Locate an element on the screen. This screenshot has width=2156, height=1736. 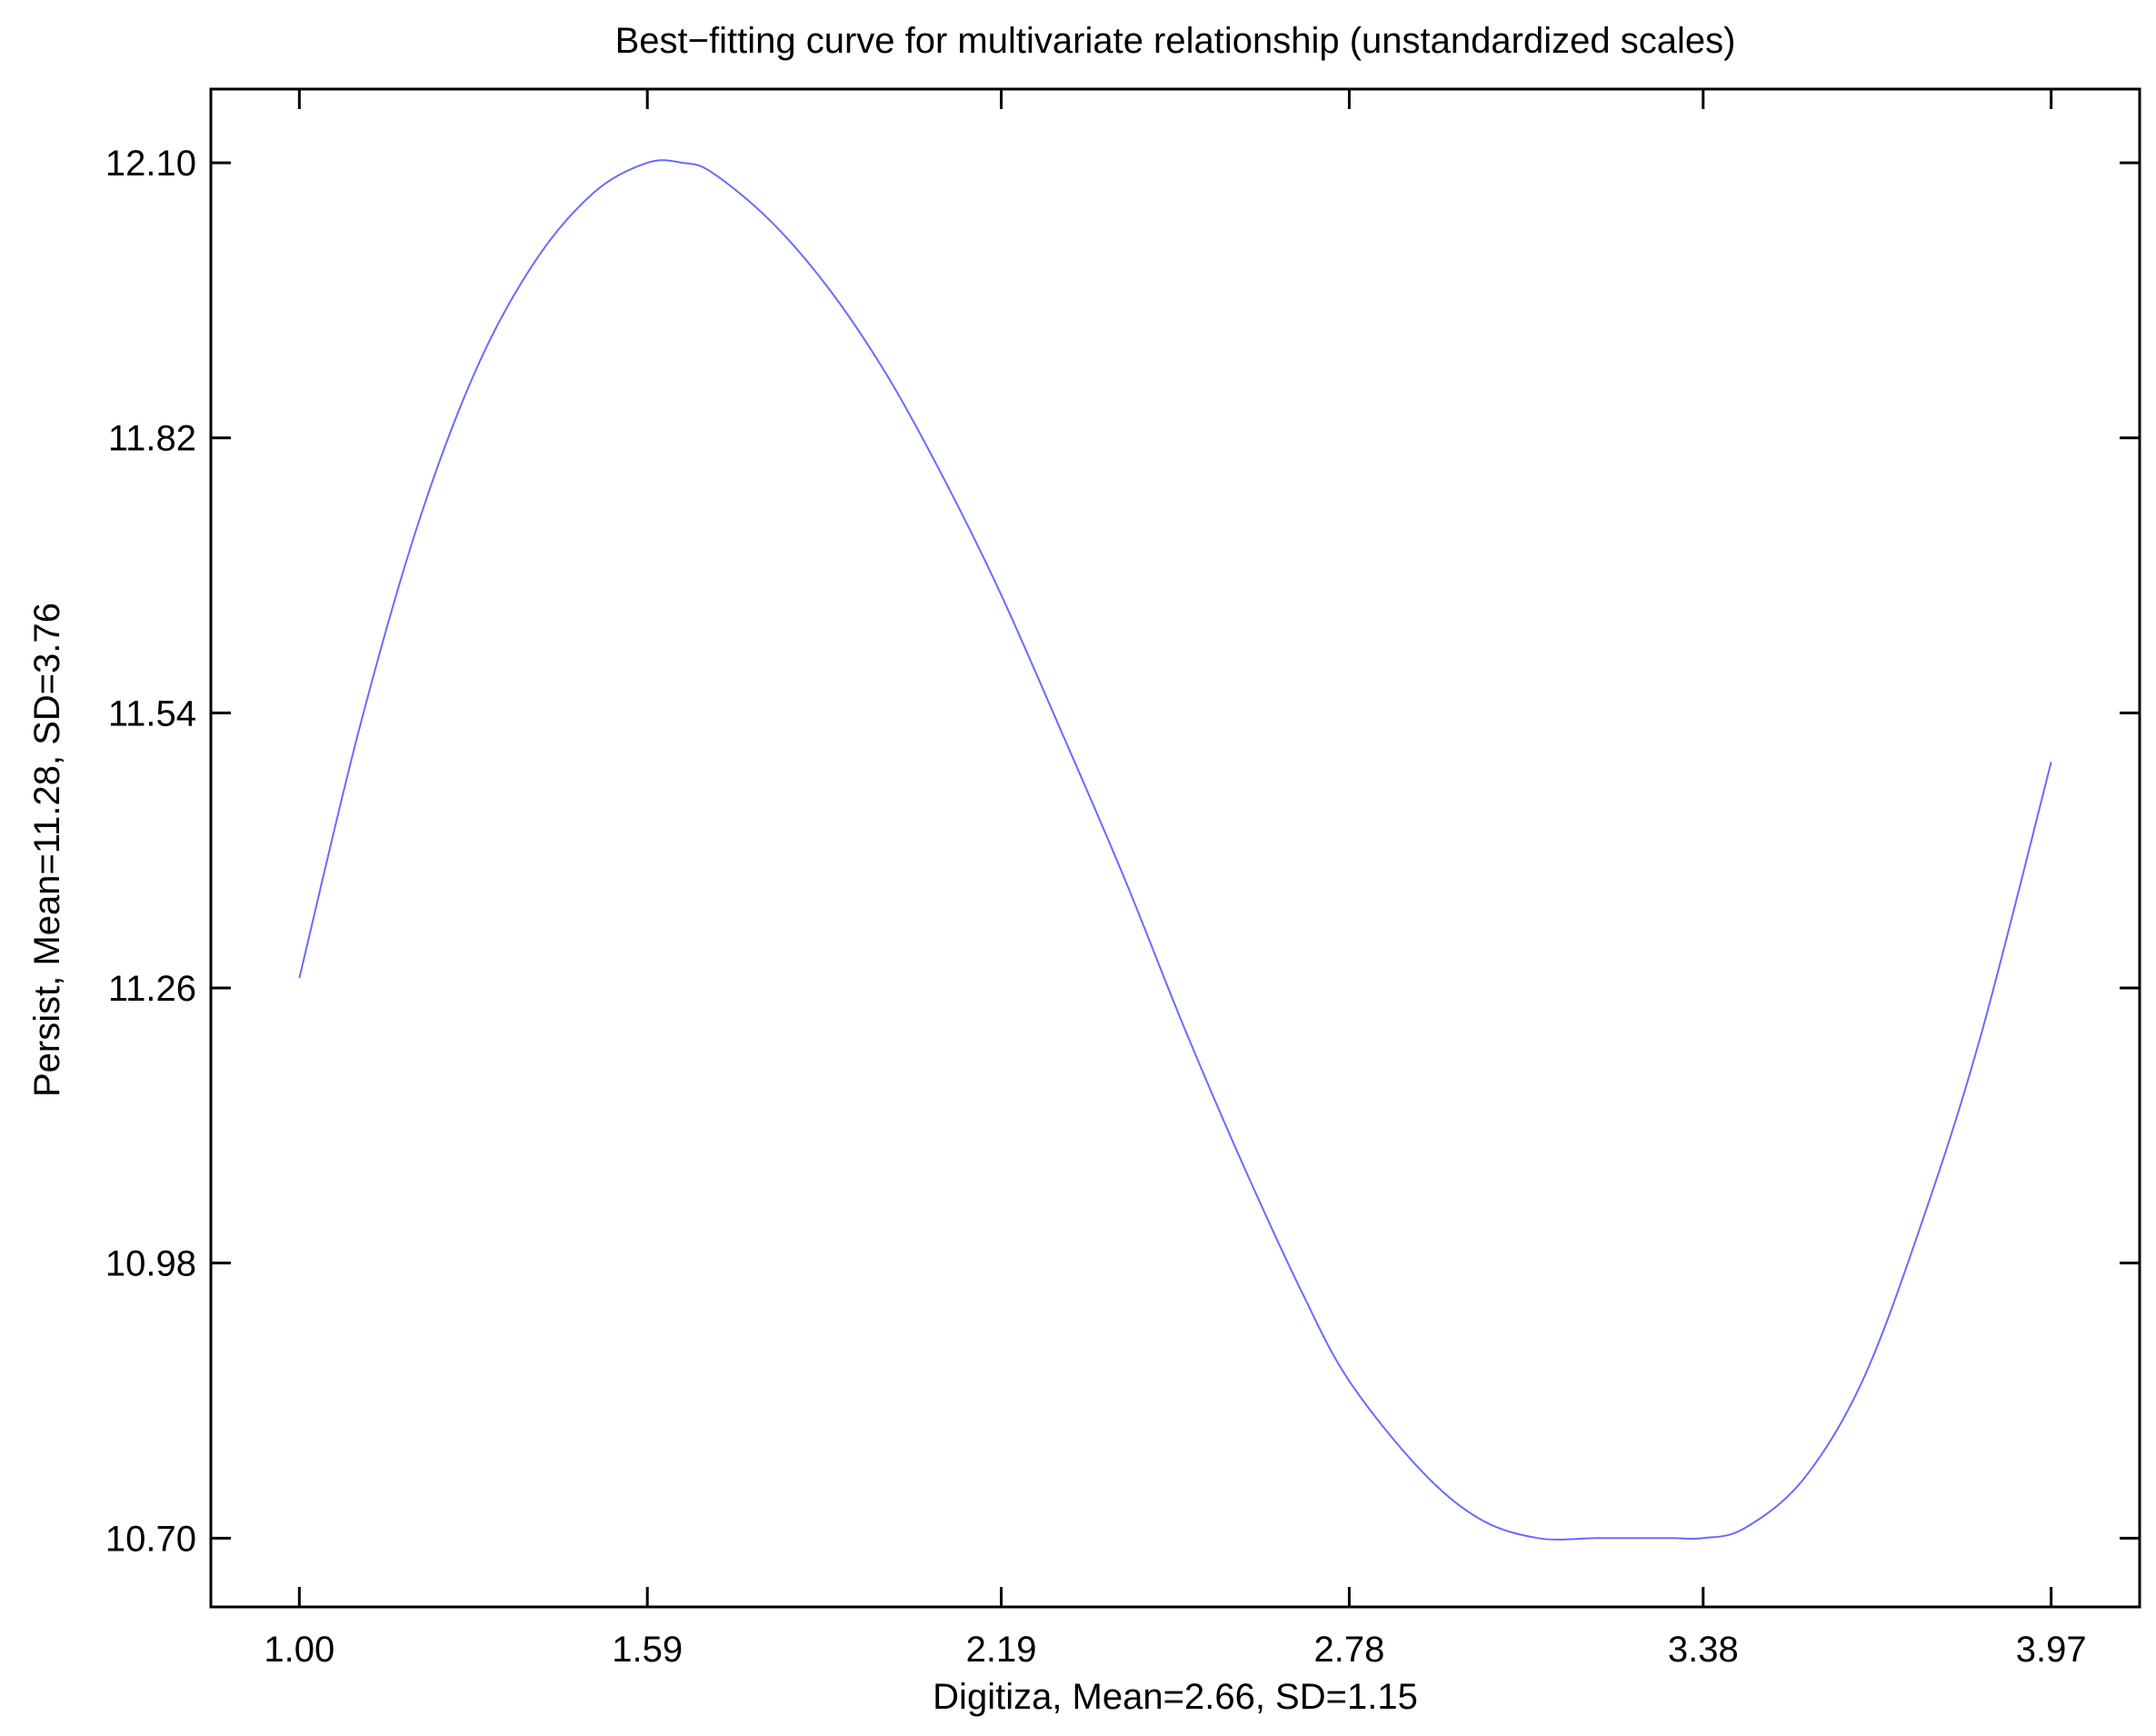
y-tick-label: 10.70 is located at coordinates (150, 1539).